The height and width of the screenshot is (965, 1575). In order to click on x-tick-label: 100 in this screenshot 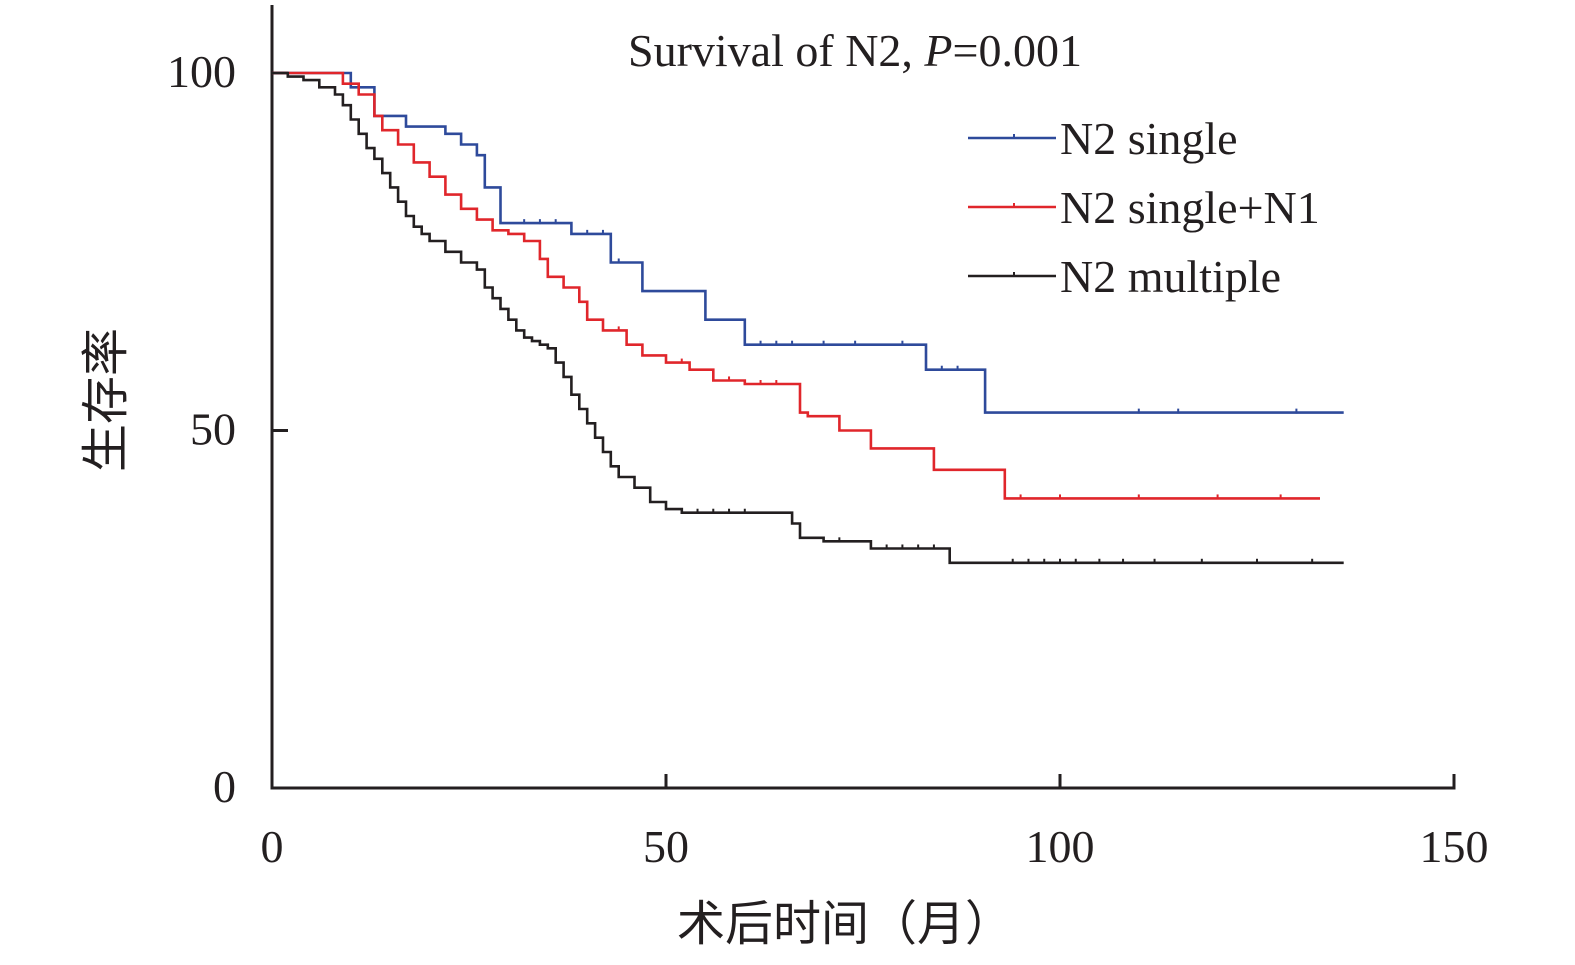, I will do `click(1060, 846)`.